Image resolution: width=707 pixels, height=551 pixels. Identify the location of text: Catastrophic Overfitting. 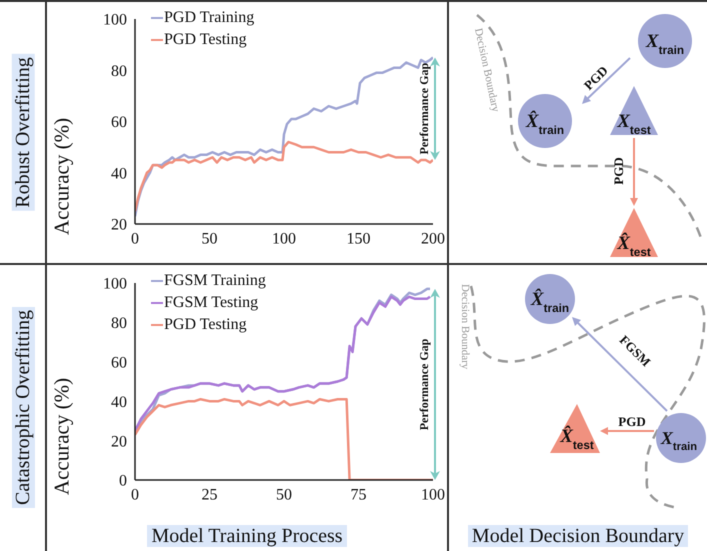
(23, 407).